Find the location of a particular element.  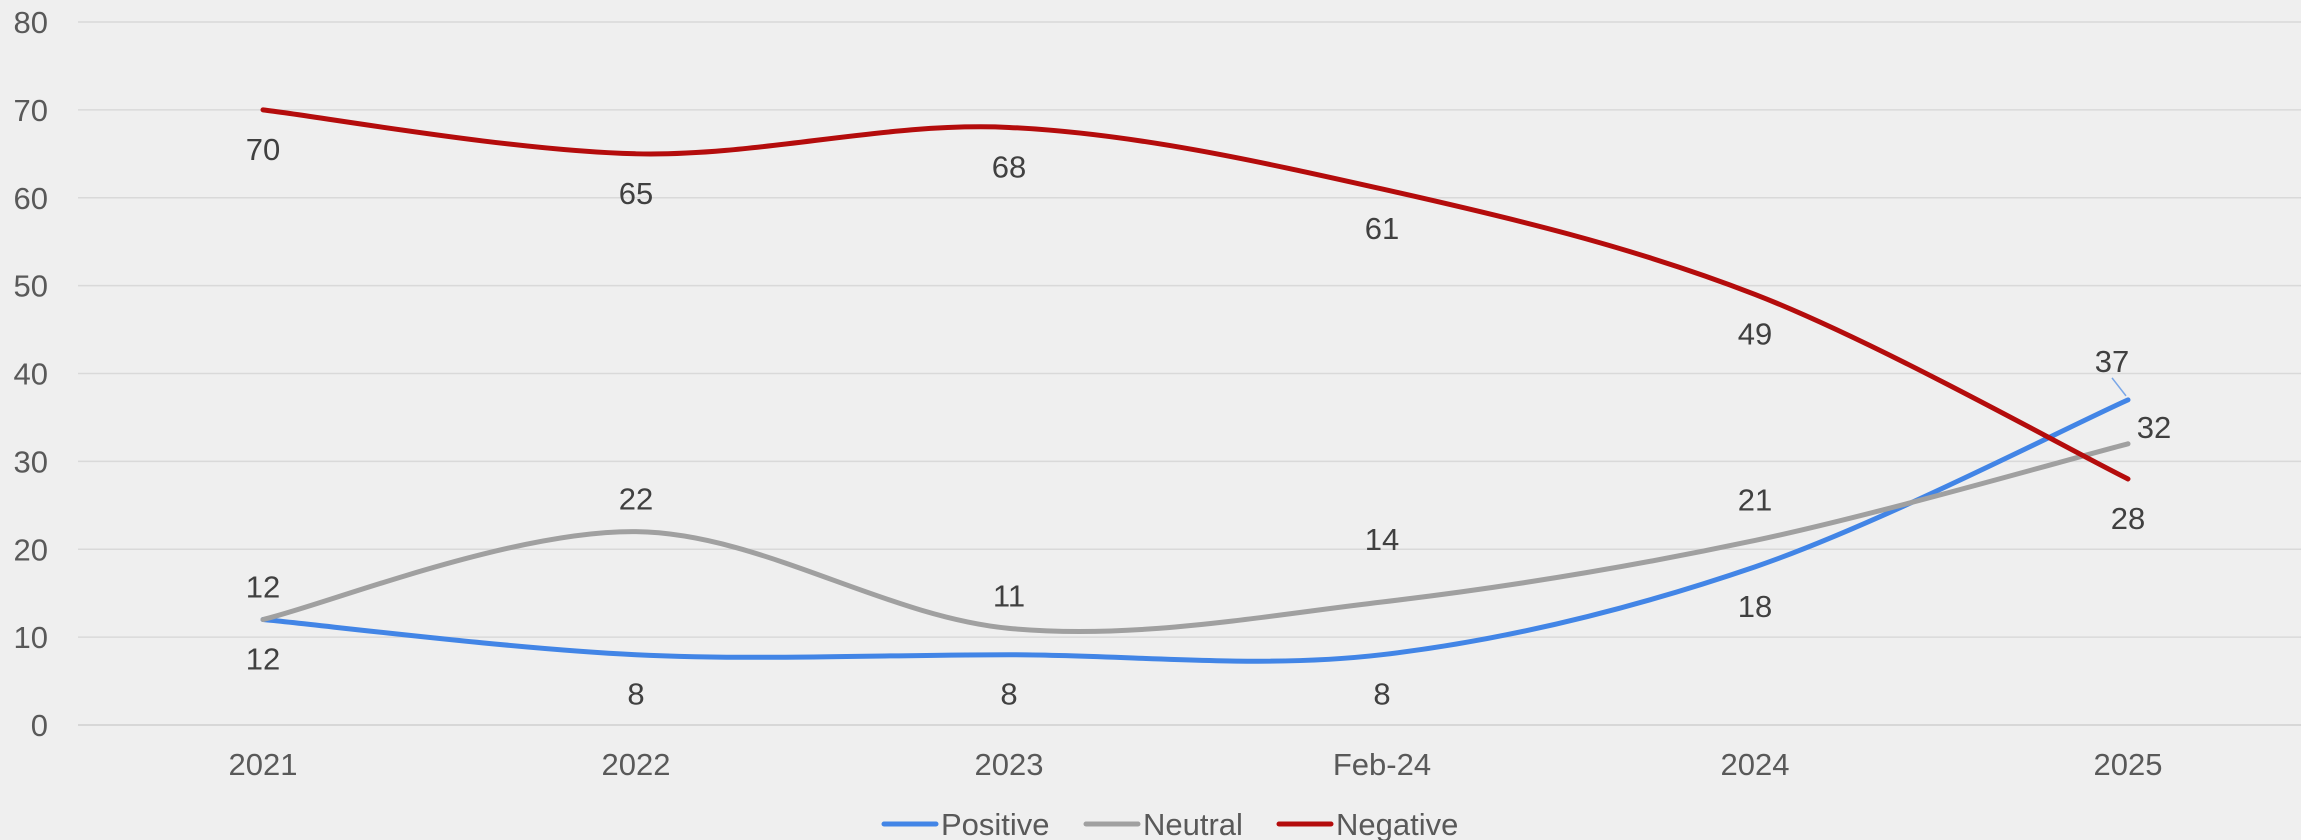

data-label-negative: 68 is located at coordinates (1009, 166).